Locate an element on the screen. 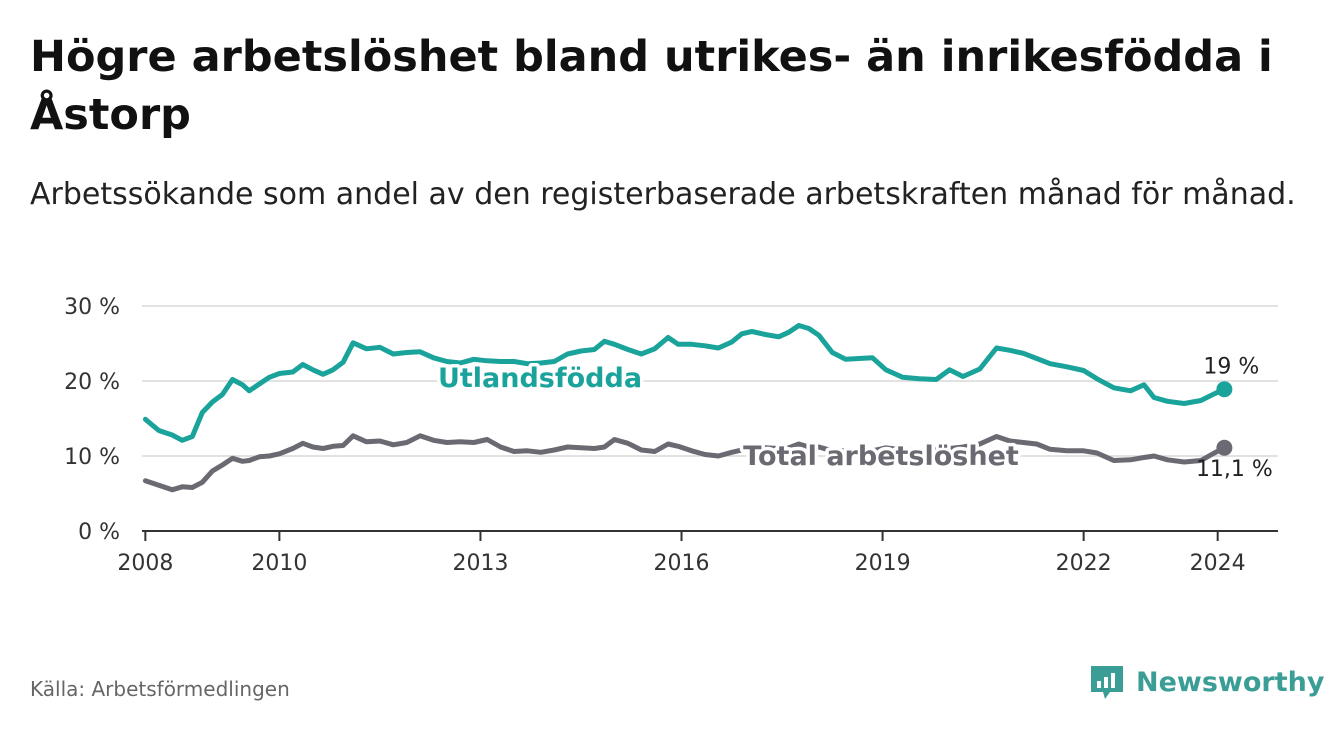  end-label-utlandsfodda: 19 % is located at coordinates (1231, 366).